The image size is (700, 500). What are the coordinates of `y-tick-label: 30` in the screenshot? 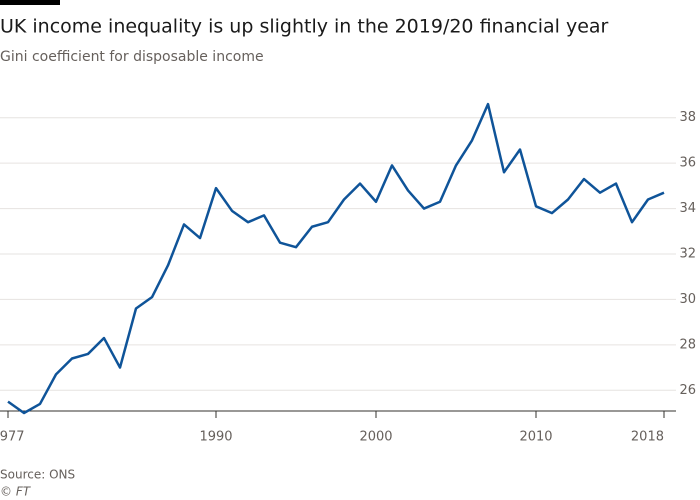 It's located at (687, 299).